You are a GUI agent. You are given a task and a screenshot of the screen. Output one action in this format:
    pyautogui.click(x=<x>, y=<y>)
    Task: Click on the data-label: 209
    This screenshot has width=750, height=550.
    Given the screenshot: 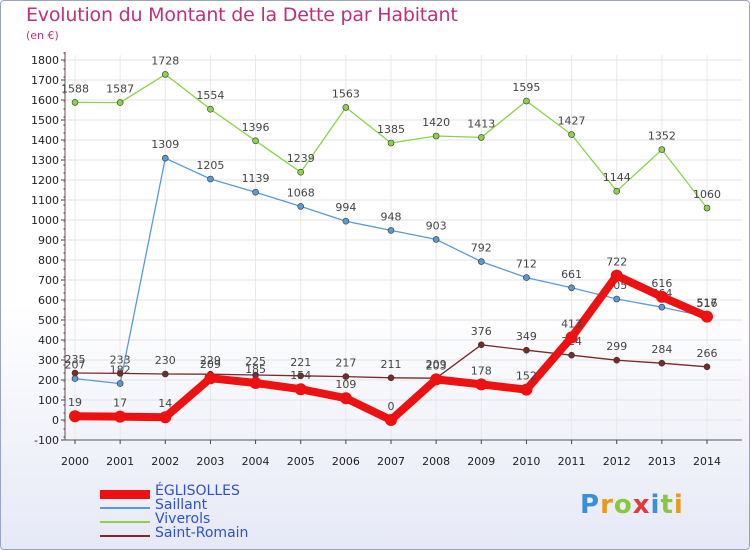 What is the action you would take?
    pyautogui.click(x=436, y=364)
    